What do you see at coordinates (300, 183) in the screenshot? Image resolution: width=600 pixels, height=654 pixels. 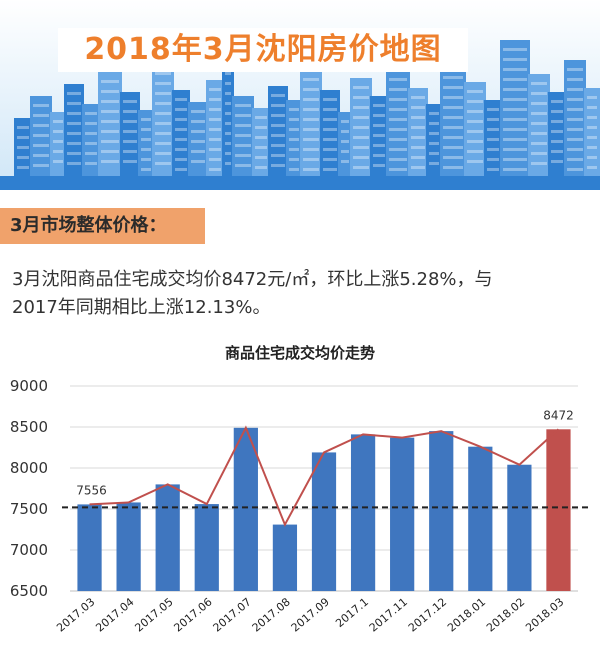 I see `banner-ground` at bounding box center [300, 183].